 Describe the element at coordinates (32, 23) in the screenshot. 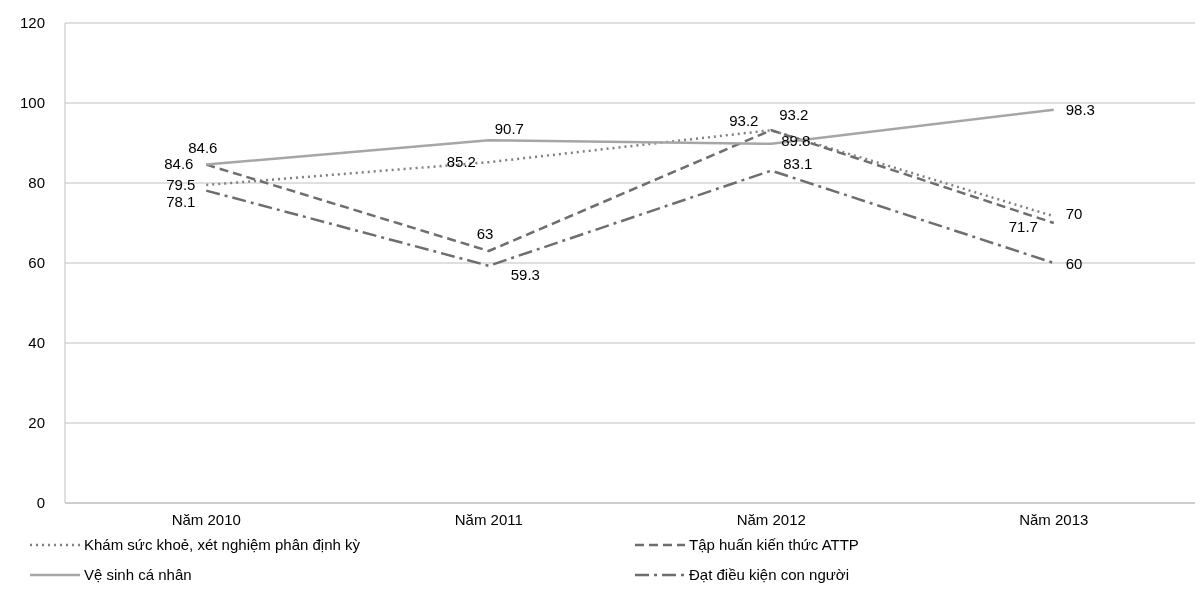

I see `y-tick-label: 120` at that location.